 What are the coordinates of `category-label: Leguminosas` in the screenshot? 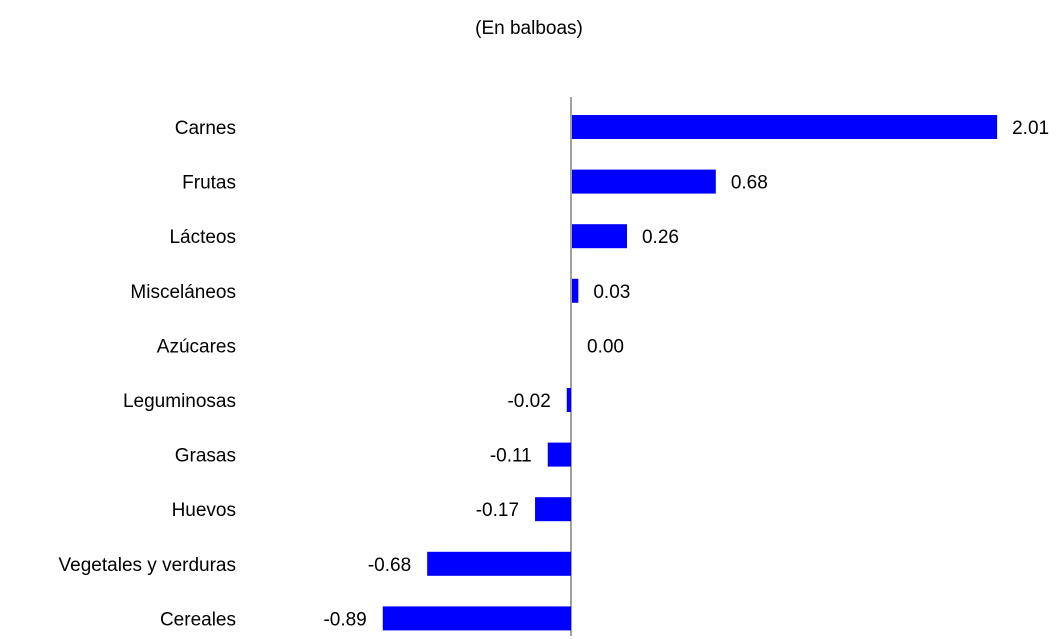 It's located at (179, 401).